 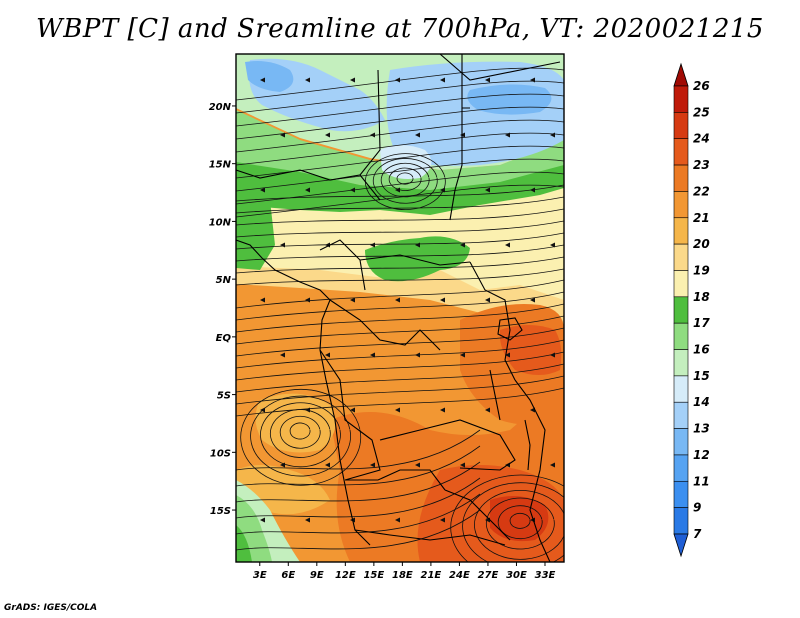 What do you see at coordinates (269, 76) in the screenshot?
I see `field-blob-blue-nw` at bounding box center [269, 76].